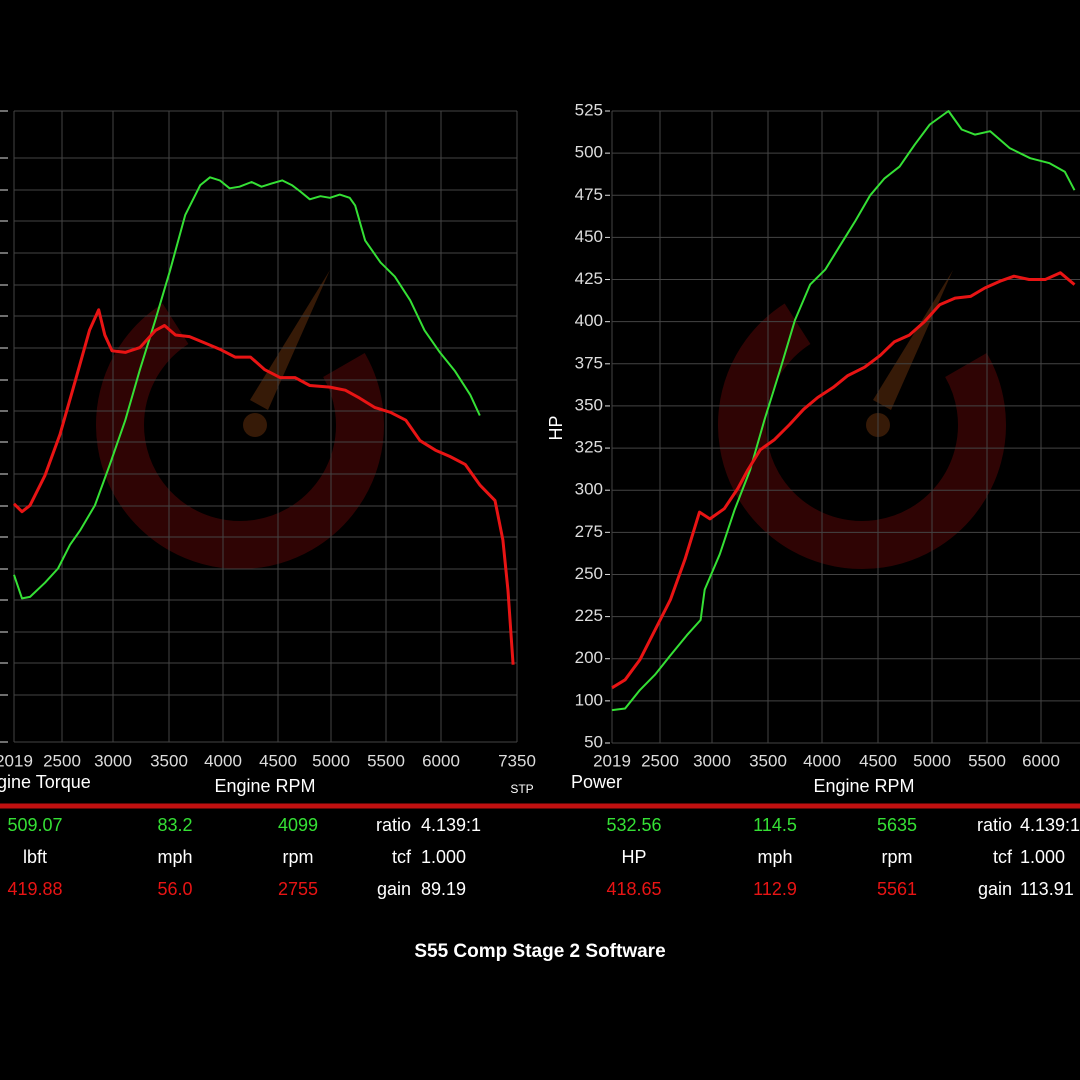  Describe the element at coordinates (589, 447) in the screenshot. I see `y-tick-label: 325` at that location.